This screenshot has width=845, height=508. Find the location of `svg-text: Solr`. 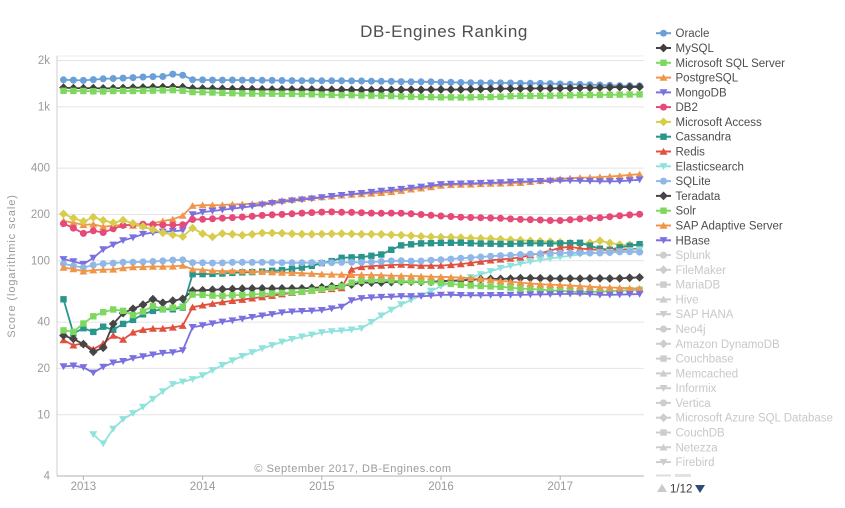

svg-text: Solr is located at coordinates (686, 212).